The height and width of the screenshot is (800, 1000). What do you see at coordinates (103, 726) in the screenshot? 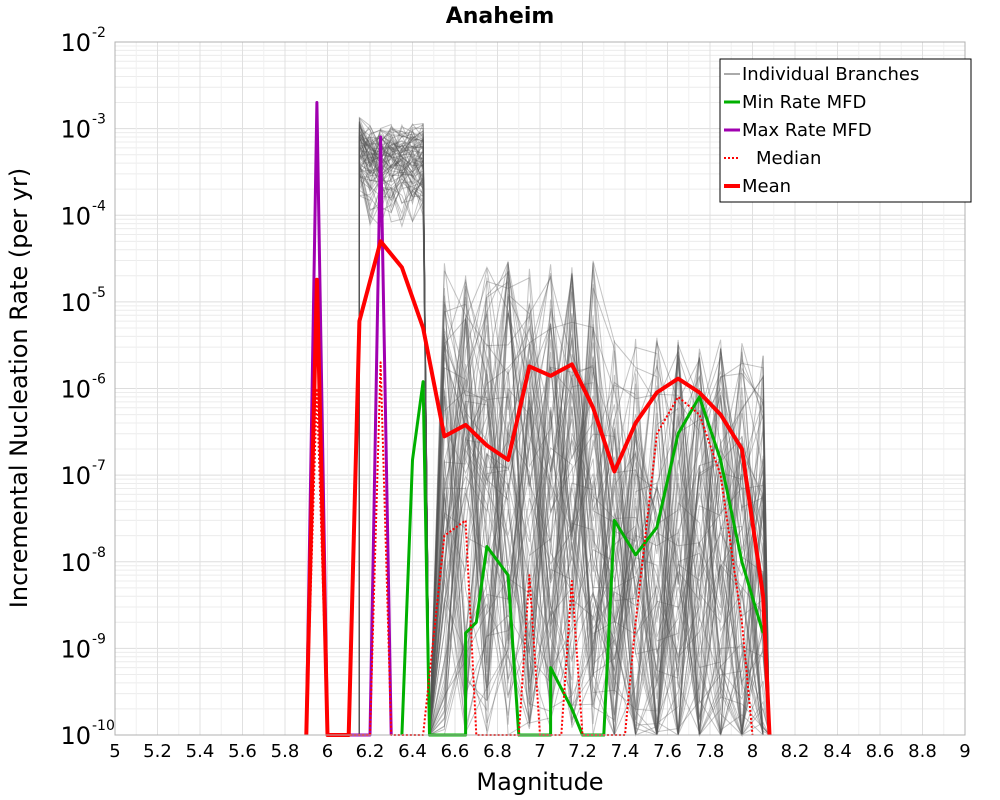
I see `y-tick-exponent: -10` at bounding box center [103, 726].